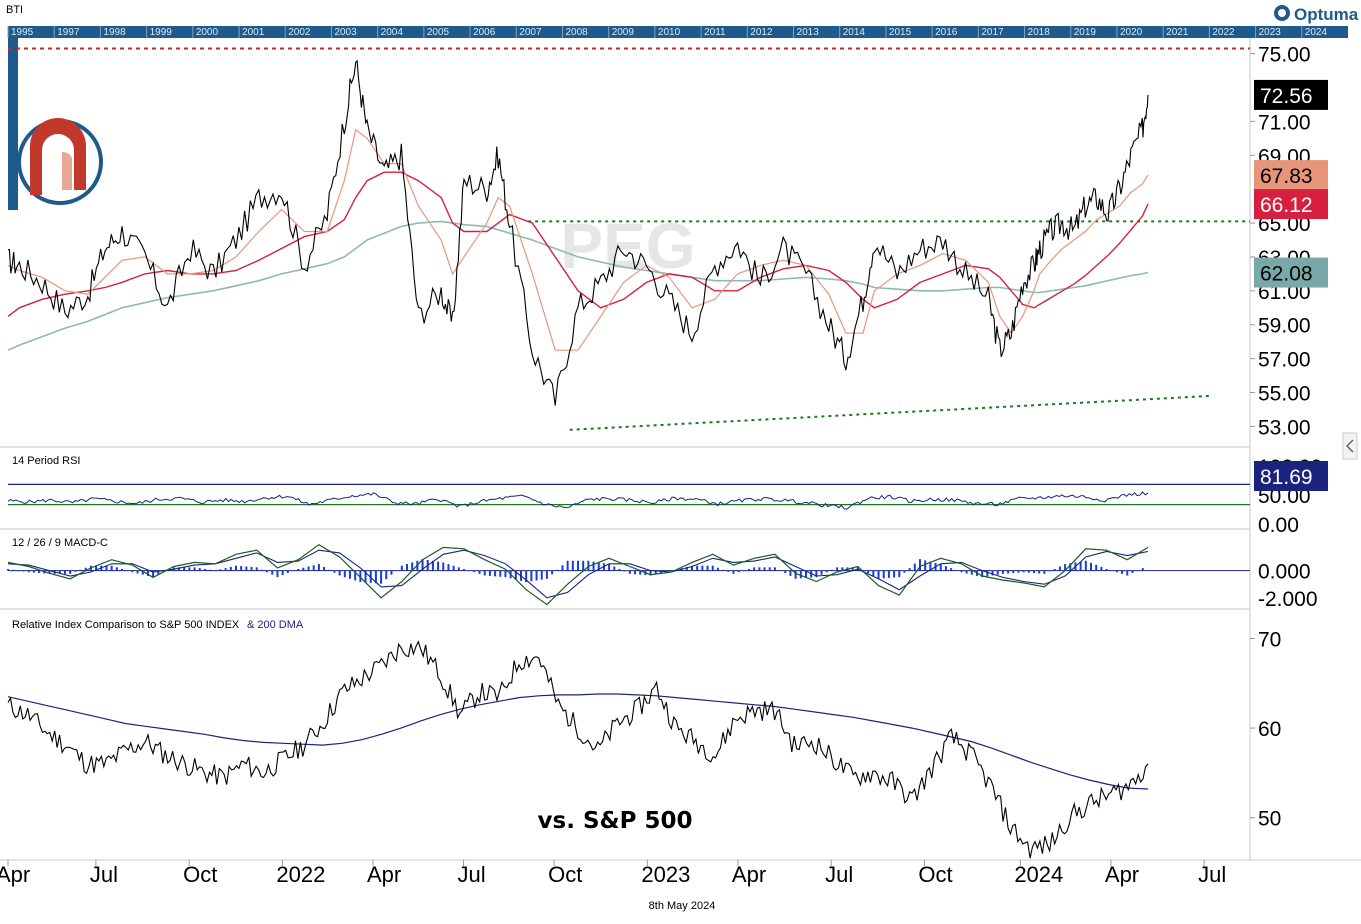 The height and width of the screenshot is (924, 1361). What do you see at coordinates (46, 461) in the screenshot?
I see `rsi-title: 14 Period RSI` at bounding box center [46, 461].